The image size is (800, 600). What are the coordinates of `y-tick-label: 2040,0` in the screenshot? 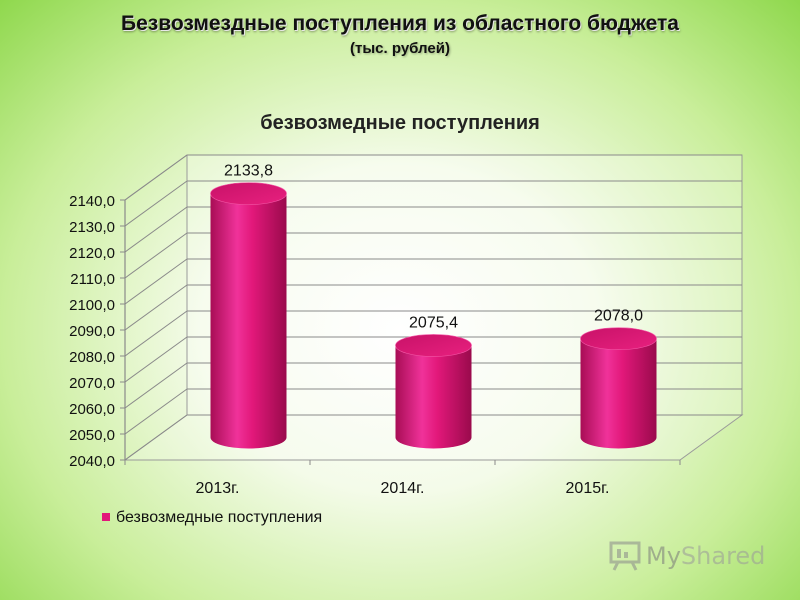 It's located at (92, 461).